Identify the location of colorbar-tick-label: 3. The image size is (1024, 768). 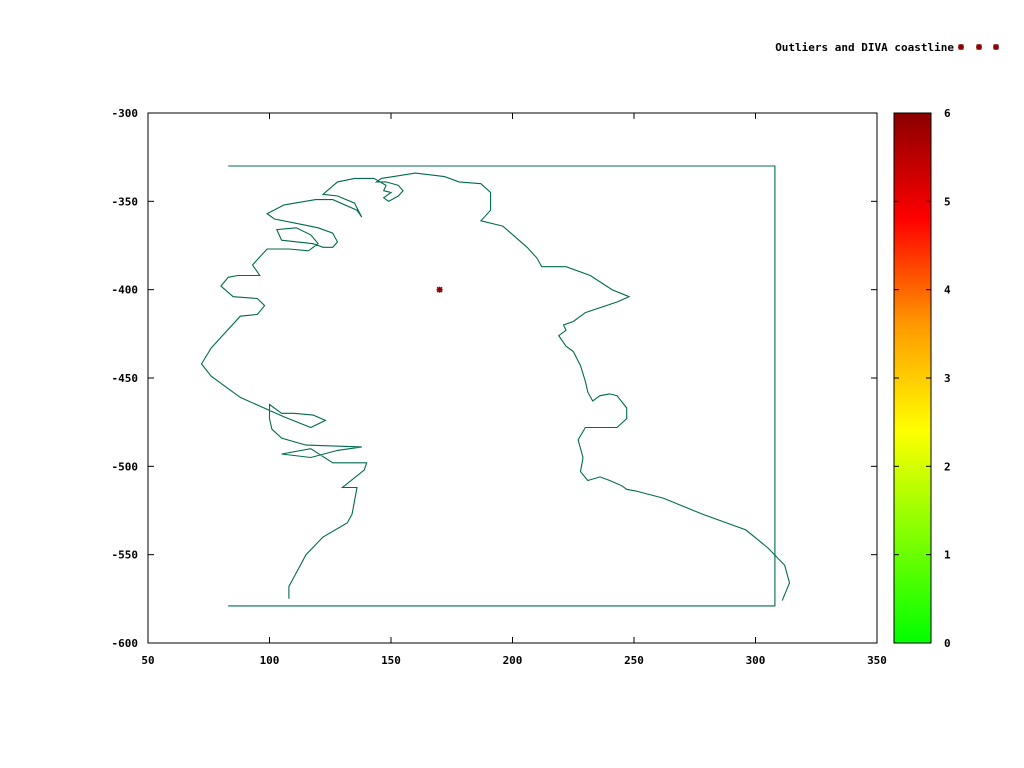
(947, 378).